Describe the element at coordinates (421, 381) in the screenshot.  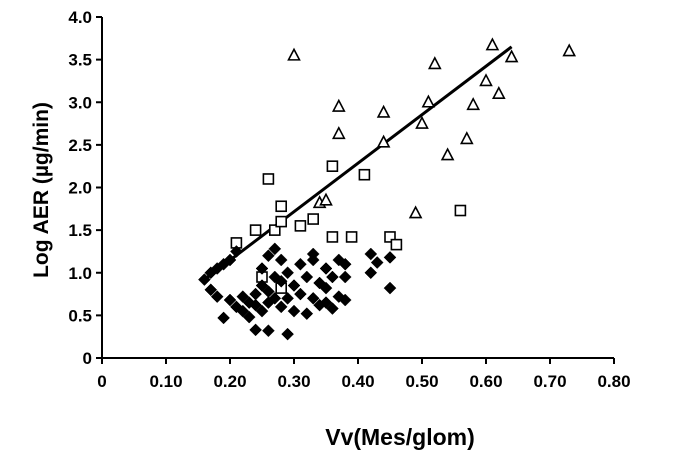
I see `x-tick-label: 0.50` at that location.